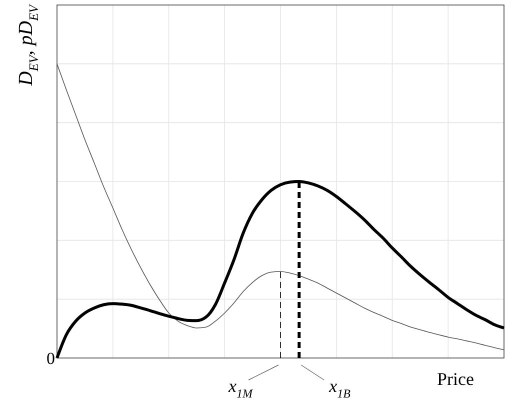 The width and height of the screenshot is (505, 405). What do you see at coordinates (241, 388) in the screenshot?
I see `text: x$_{1M}$` at bounding box center [241, 388].